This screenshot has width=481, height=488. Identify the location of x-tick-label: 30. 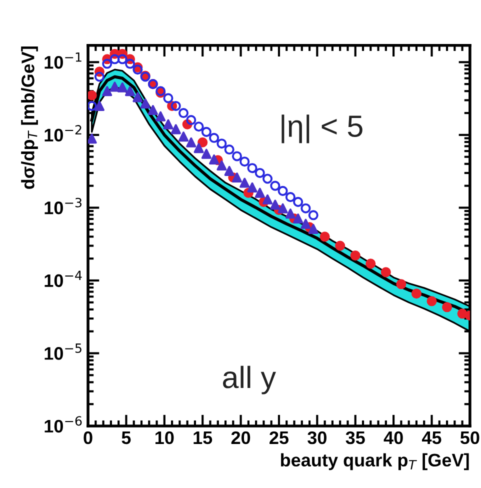
(317, 437).